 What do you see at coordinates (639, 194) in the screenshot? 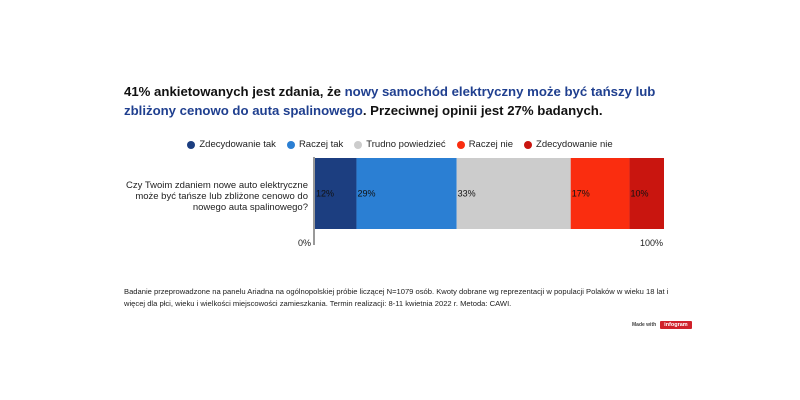
I see `bar-value-label-4: 10%` at bounding box center [639, 194].